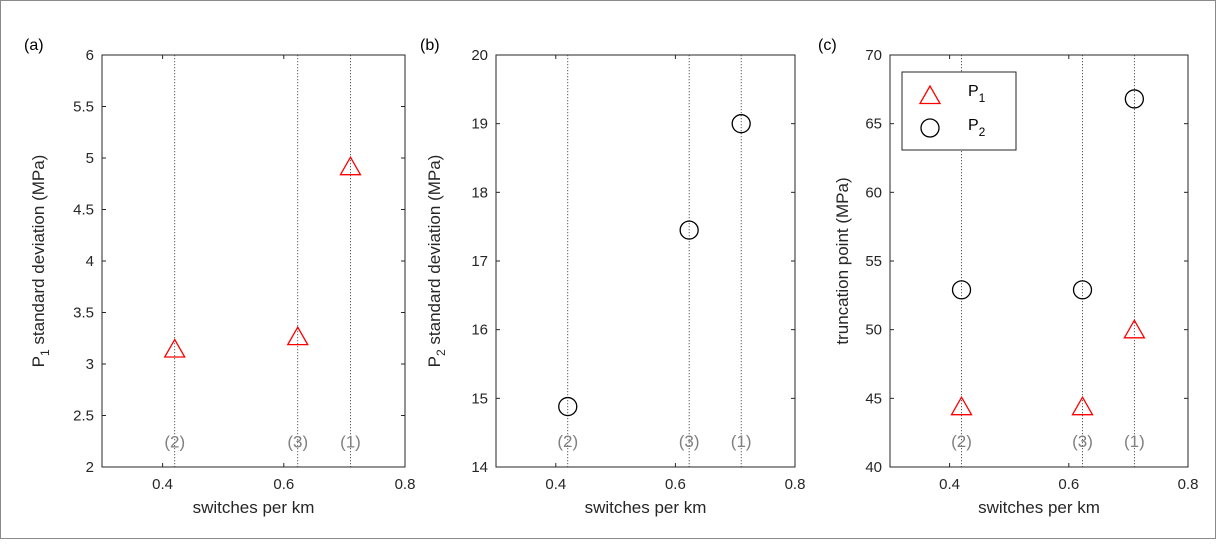 This screenshot has height=544, width=1216. What do you see at coordinates (930, 128) in the screenshot?
I see `legend-marker-circle` at bounding box center [930, 128].